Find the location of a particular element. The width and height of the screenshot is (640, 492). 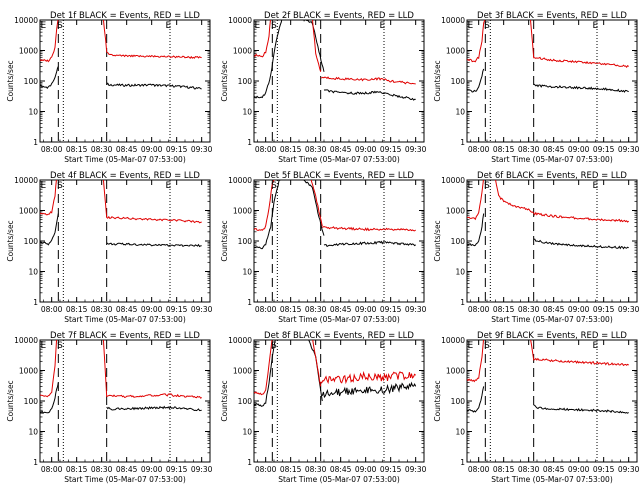

chart-title: Det 3f BLACK = Events, RED = LLD is located at coordinates (552, 16).